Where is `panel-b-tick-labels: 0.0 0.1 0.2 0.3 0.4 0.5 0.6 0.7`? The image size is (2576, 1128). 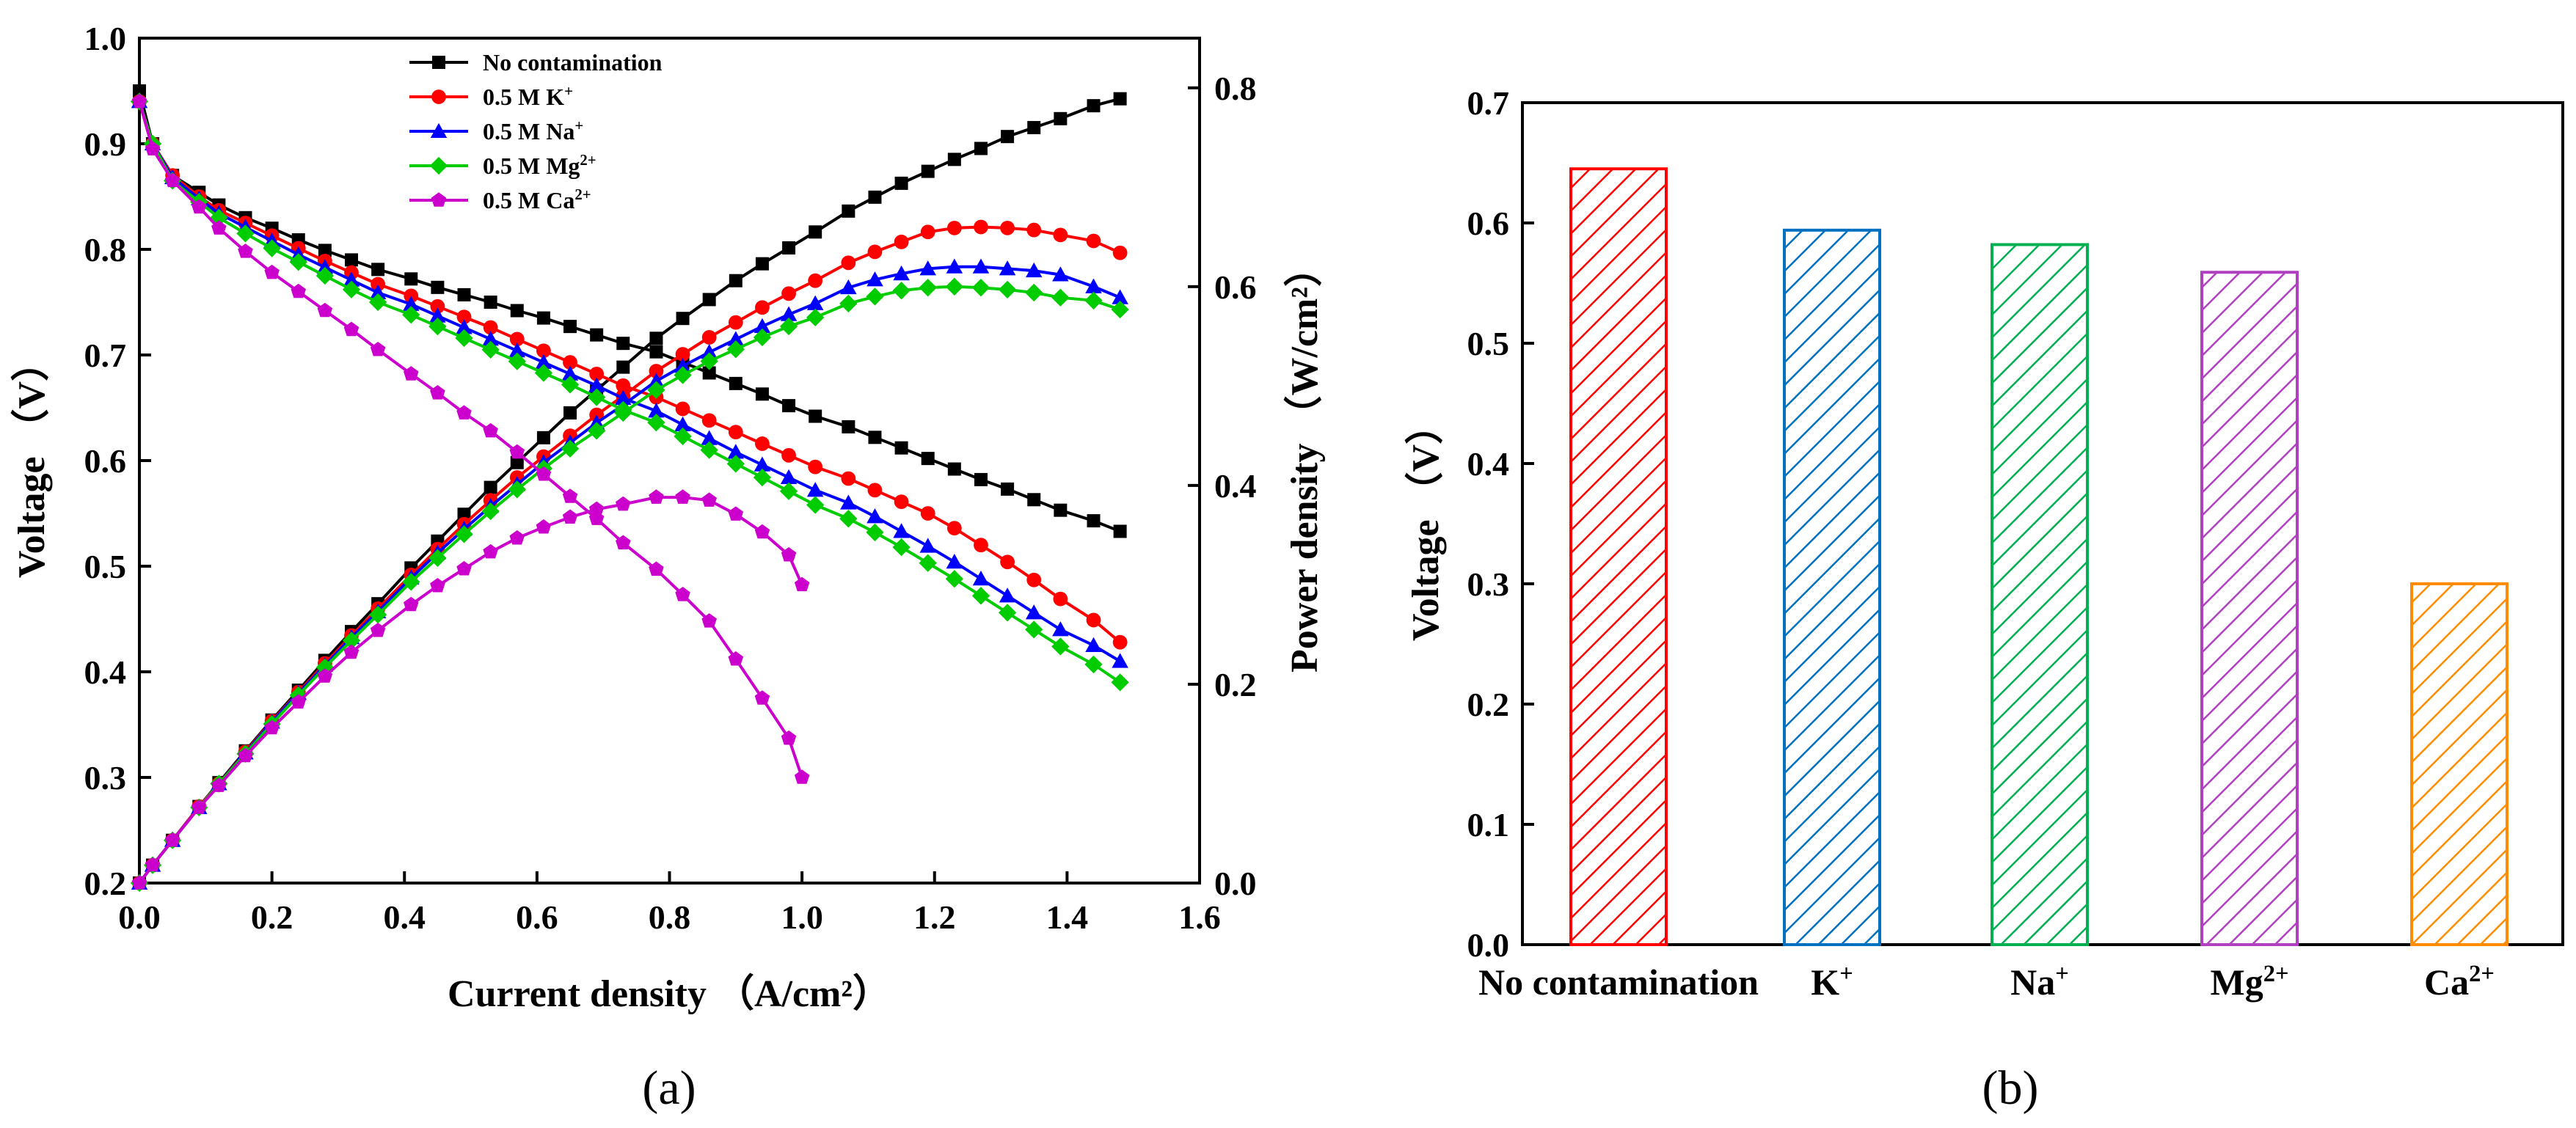 panel-b-tick-labels: 0.0 0.1 0.2 0.3 0.4 0.5 0.6 0.7 is located at coordinates (1489, 524).